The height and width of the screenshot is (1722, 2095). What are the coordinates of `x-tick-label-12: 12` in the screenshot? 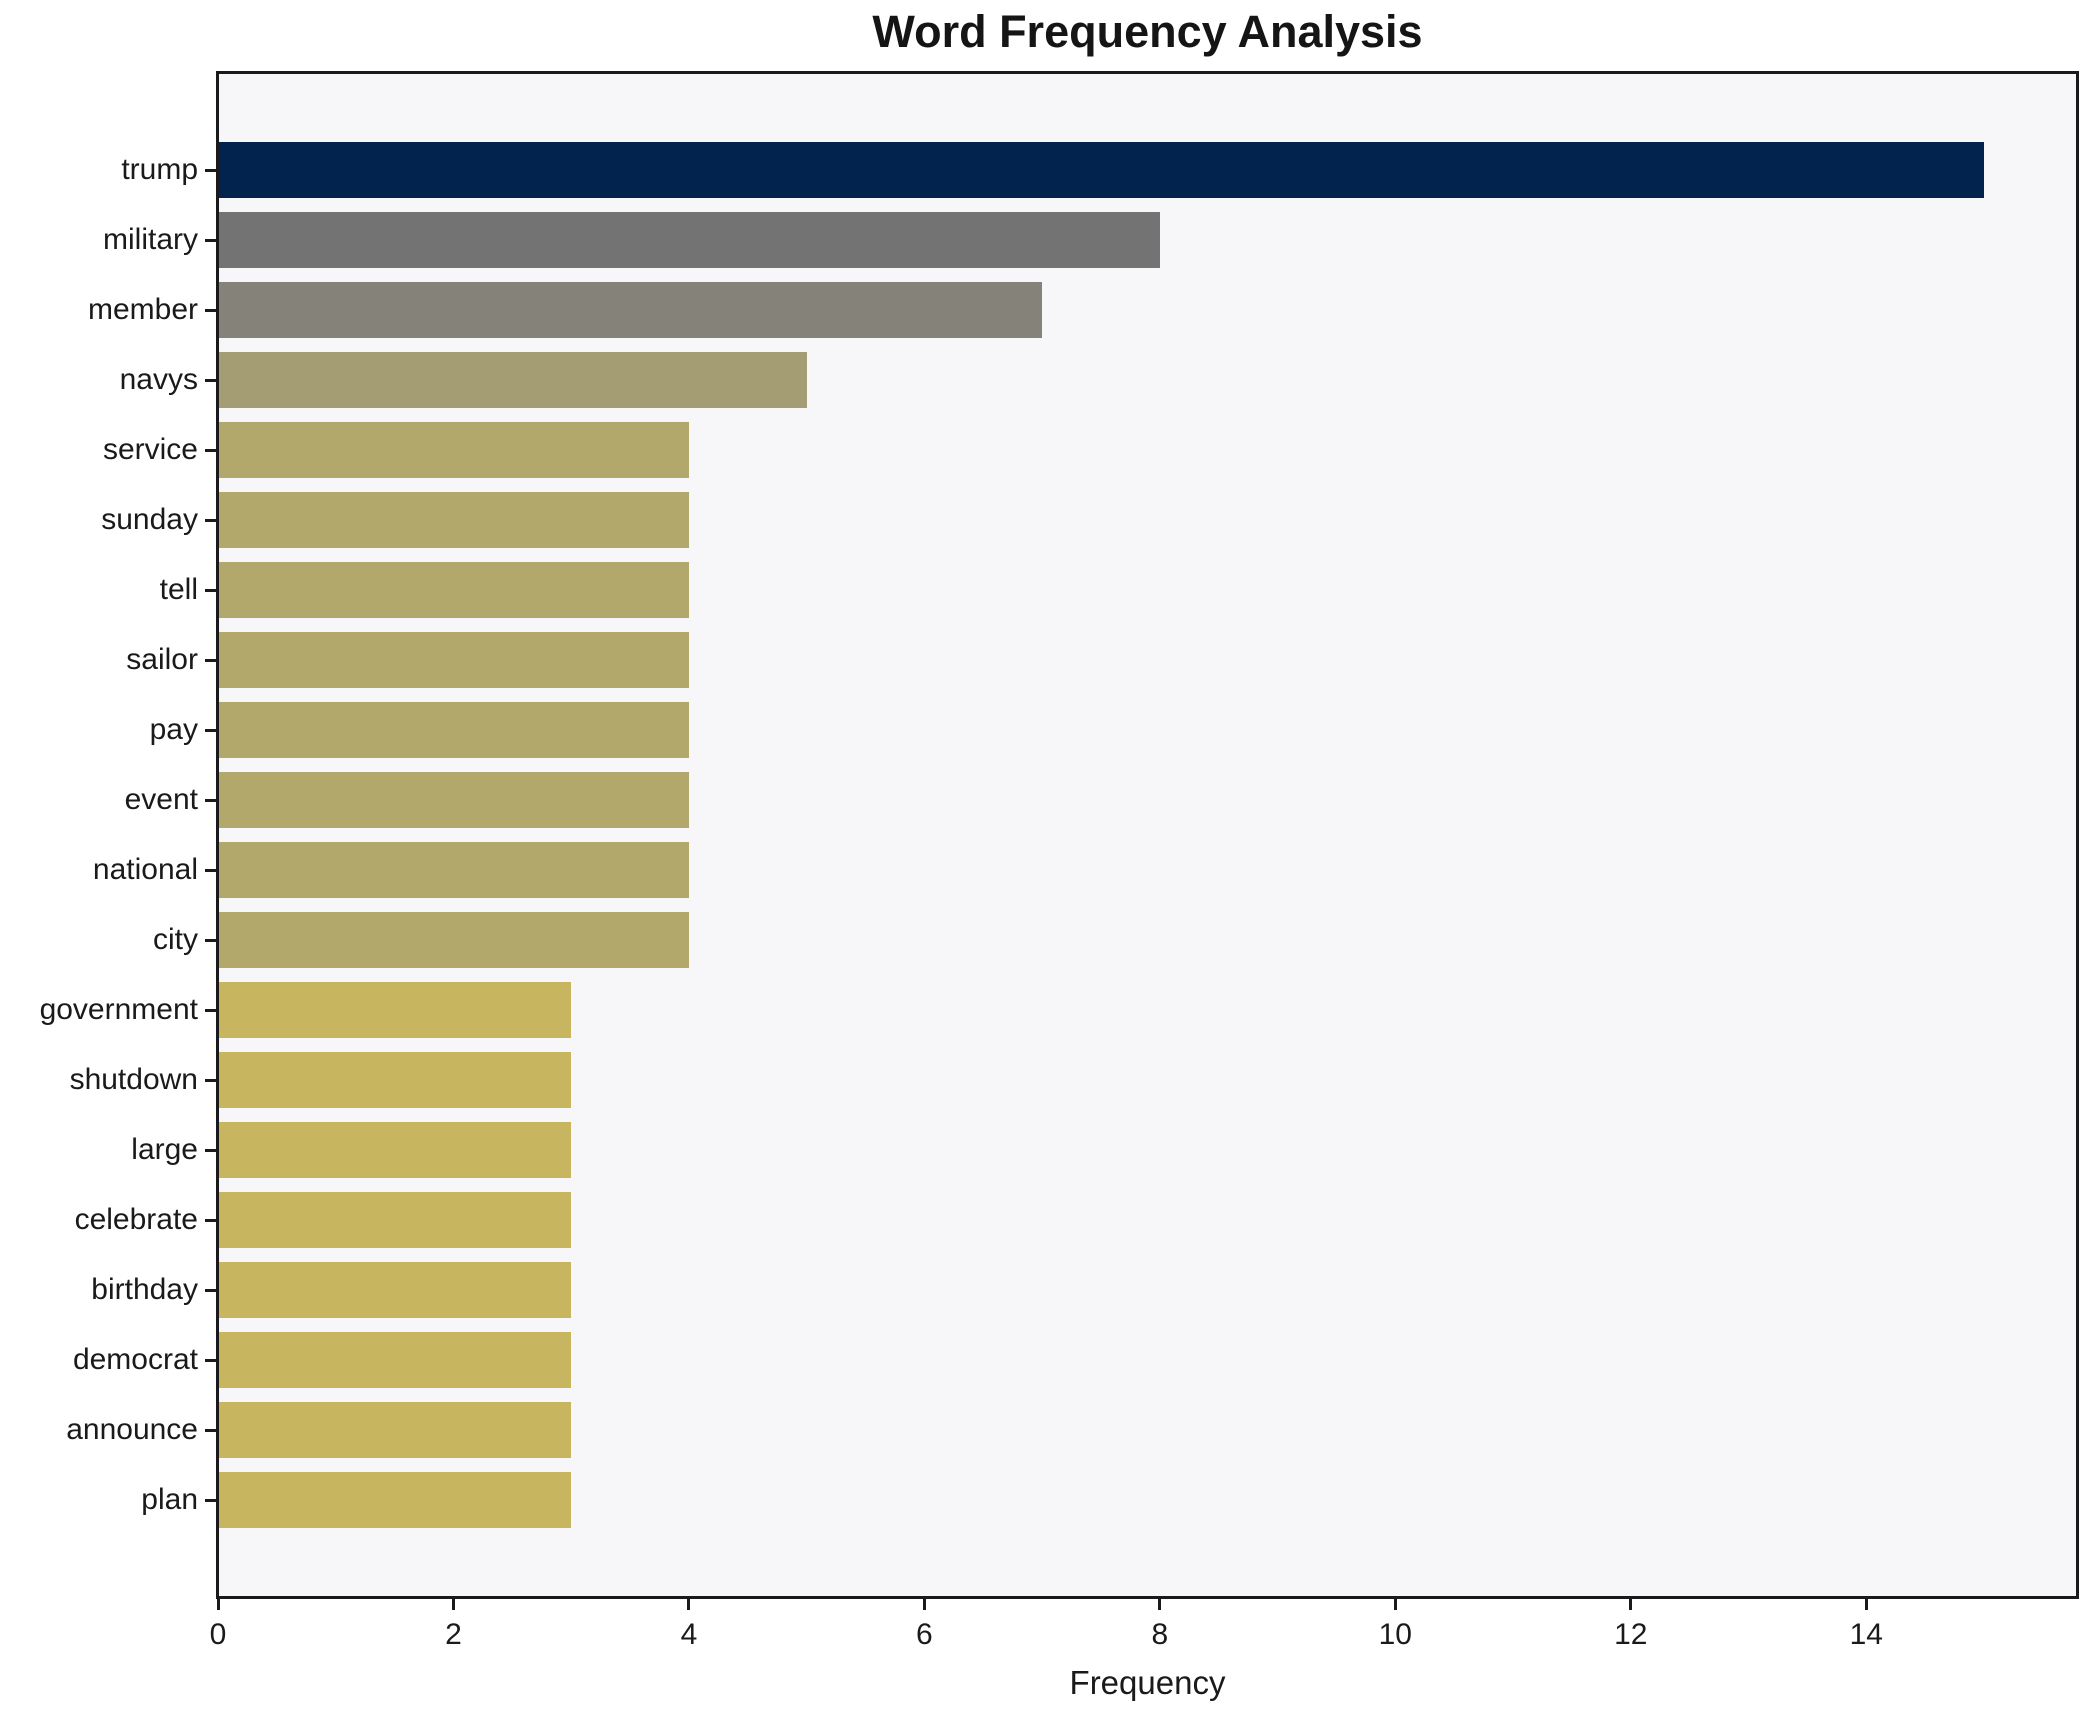 It's located at (1631, 1634).